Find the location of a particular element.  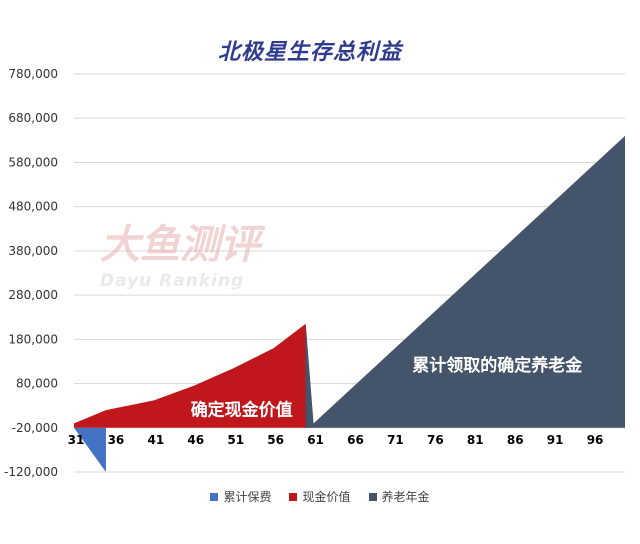

y-tick-label: 480,000 is located at coordinates (33, 207).